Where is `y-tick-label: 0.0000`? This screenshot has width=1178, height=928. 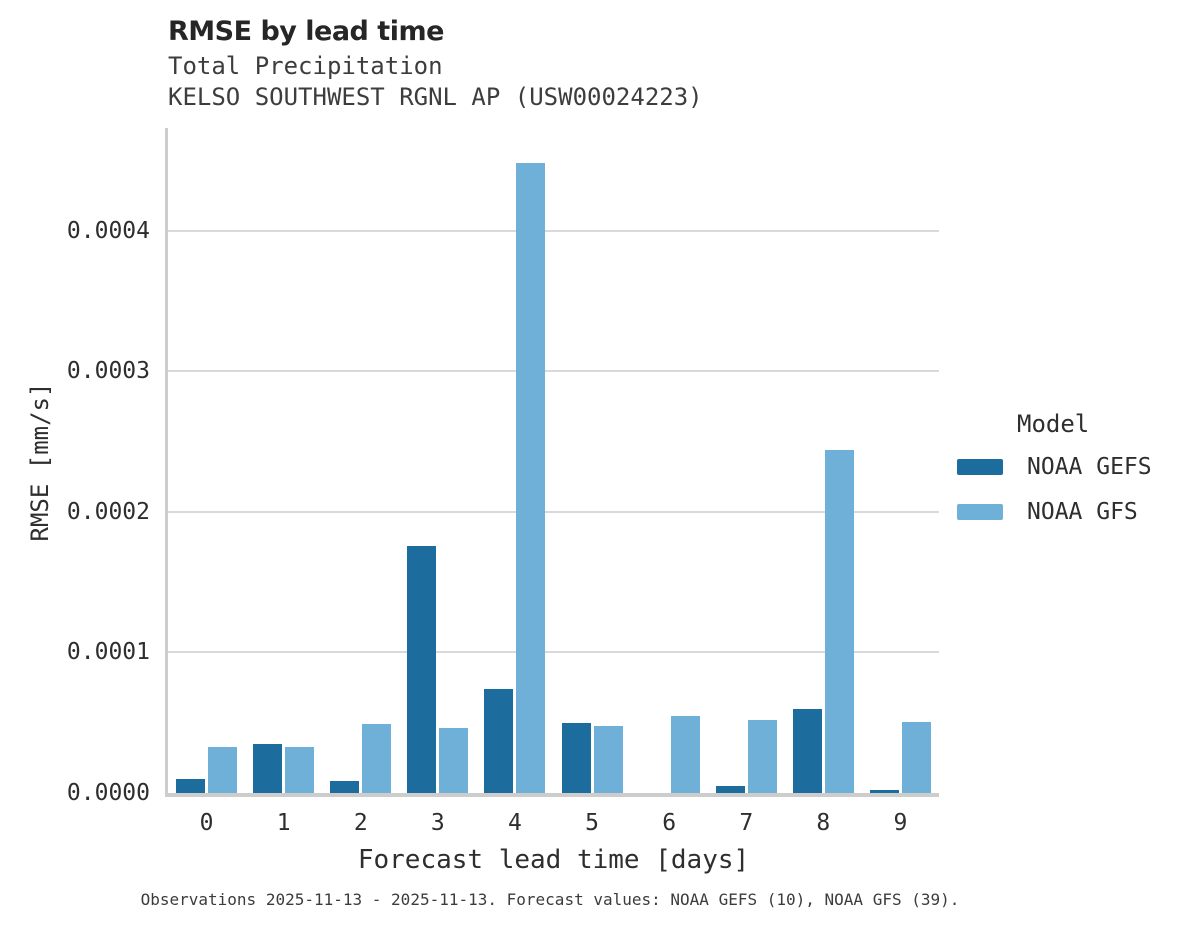 y-tick-label: 0.0000 is located at coordinates (108, 793).